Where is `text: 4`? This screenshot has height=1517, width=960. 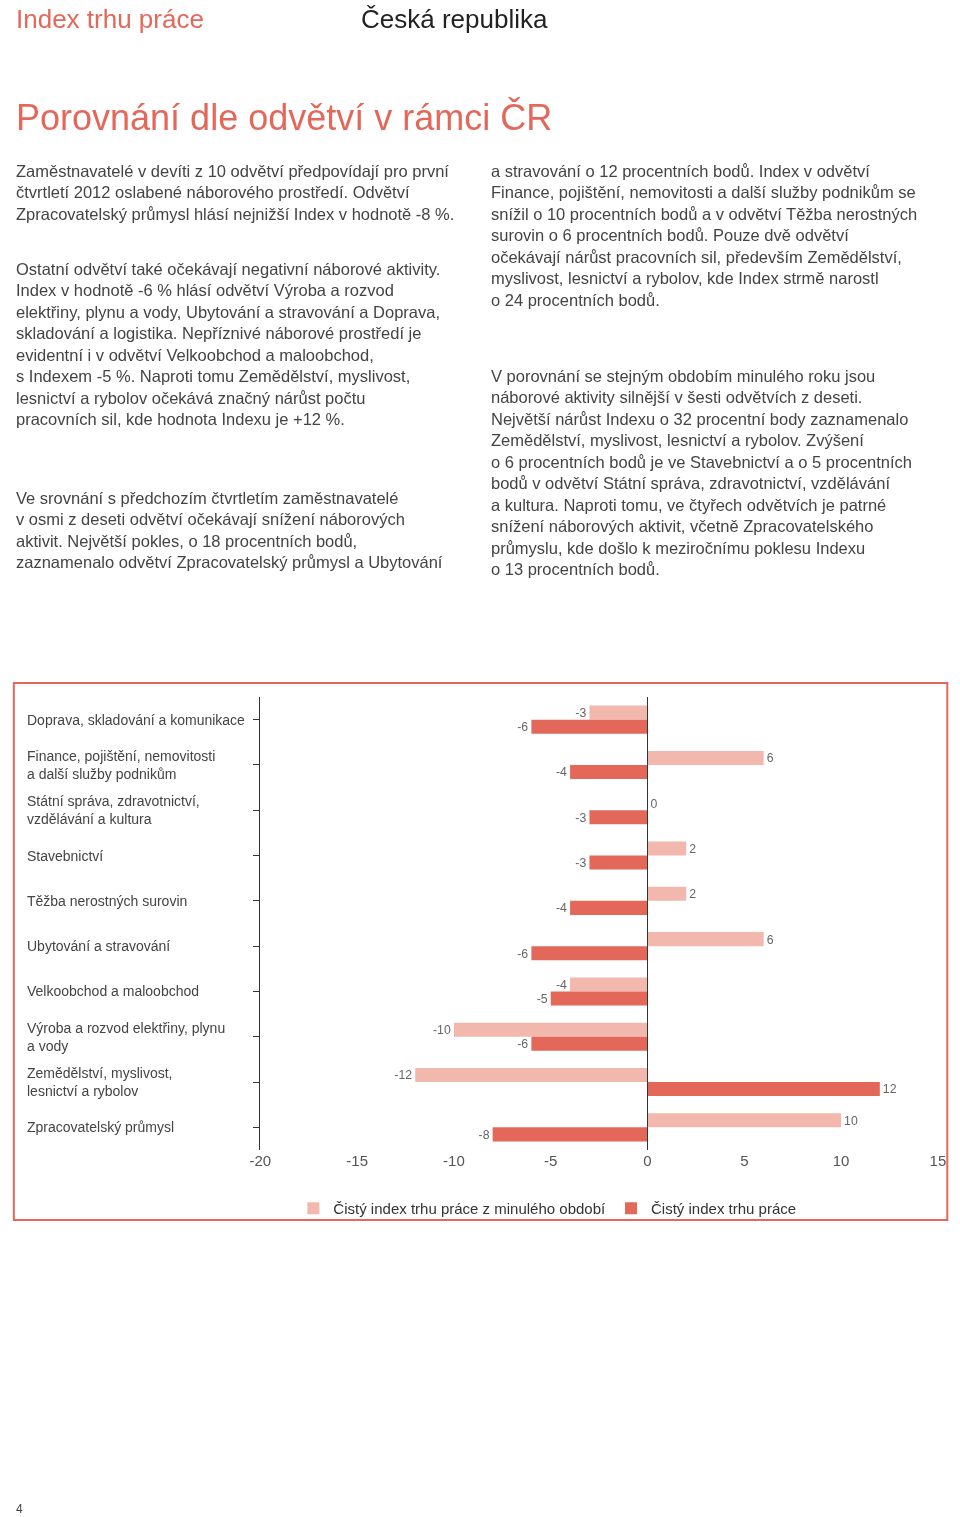 text: 4 is located at coordinates (19, 1509).